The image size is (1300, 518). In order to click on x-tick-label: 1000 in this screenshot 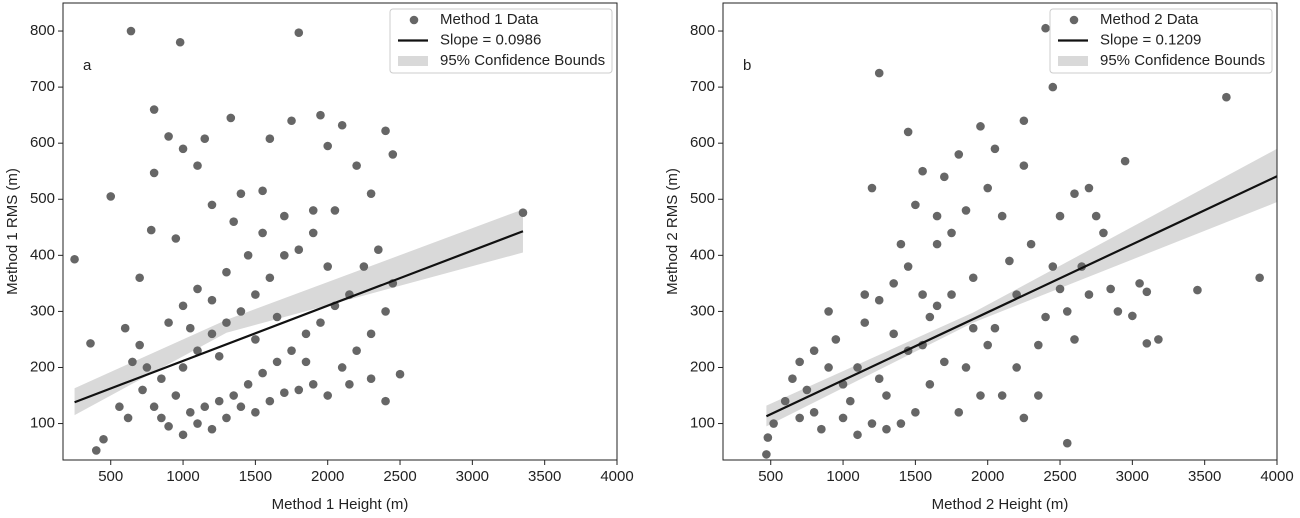, I will do `click(842, 476)`.